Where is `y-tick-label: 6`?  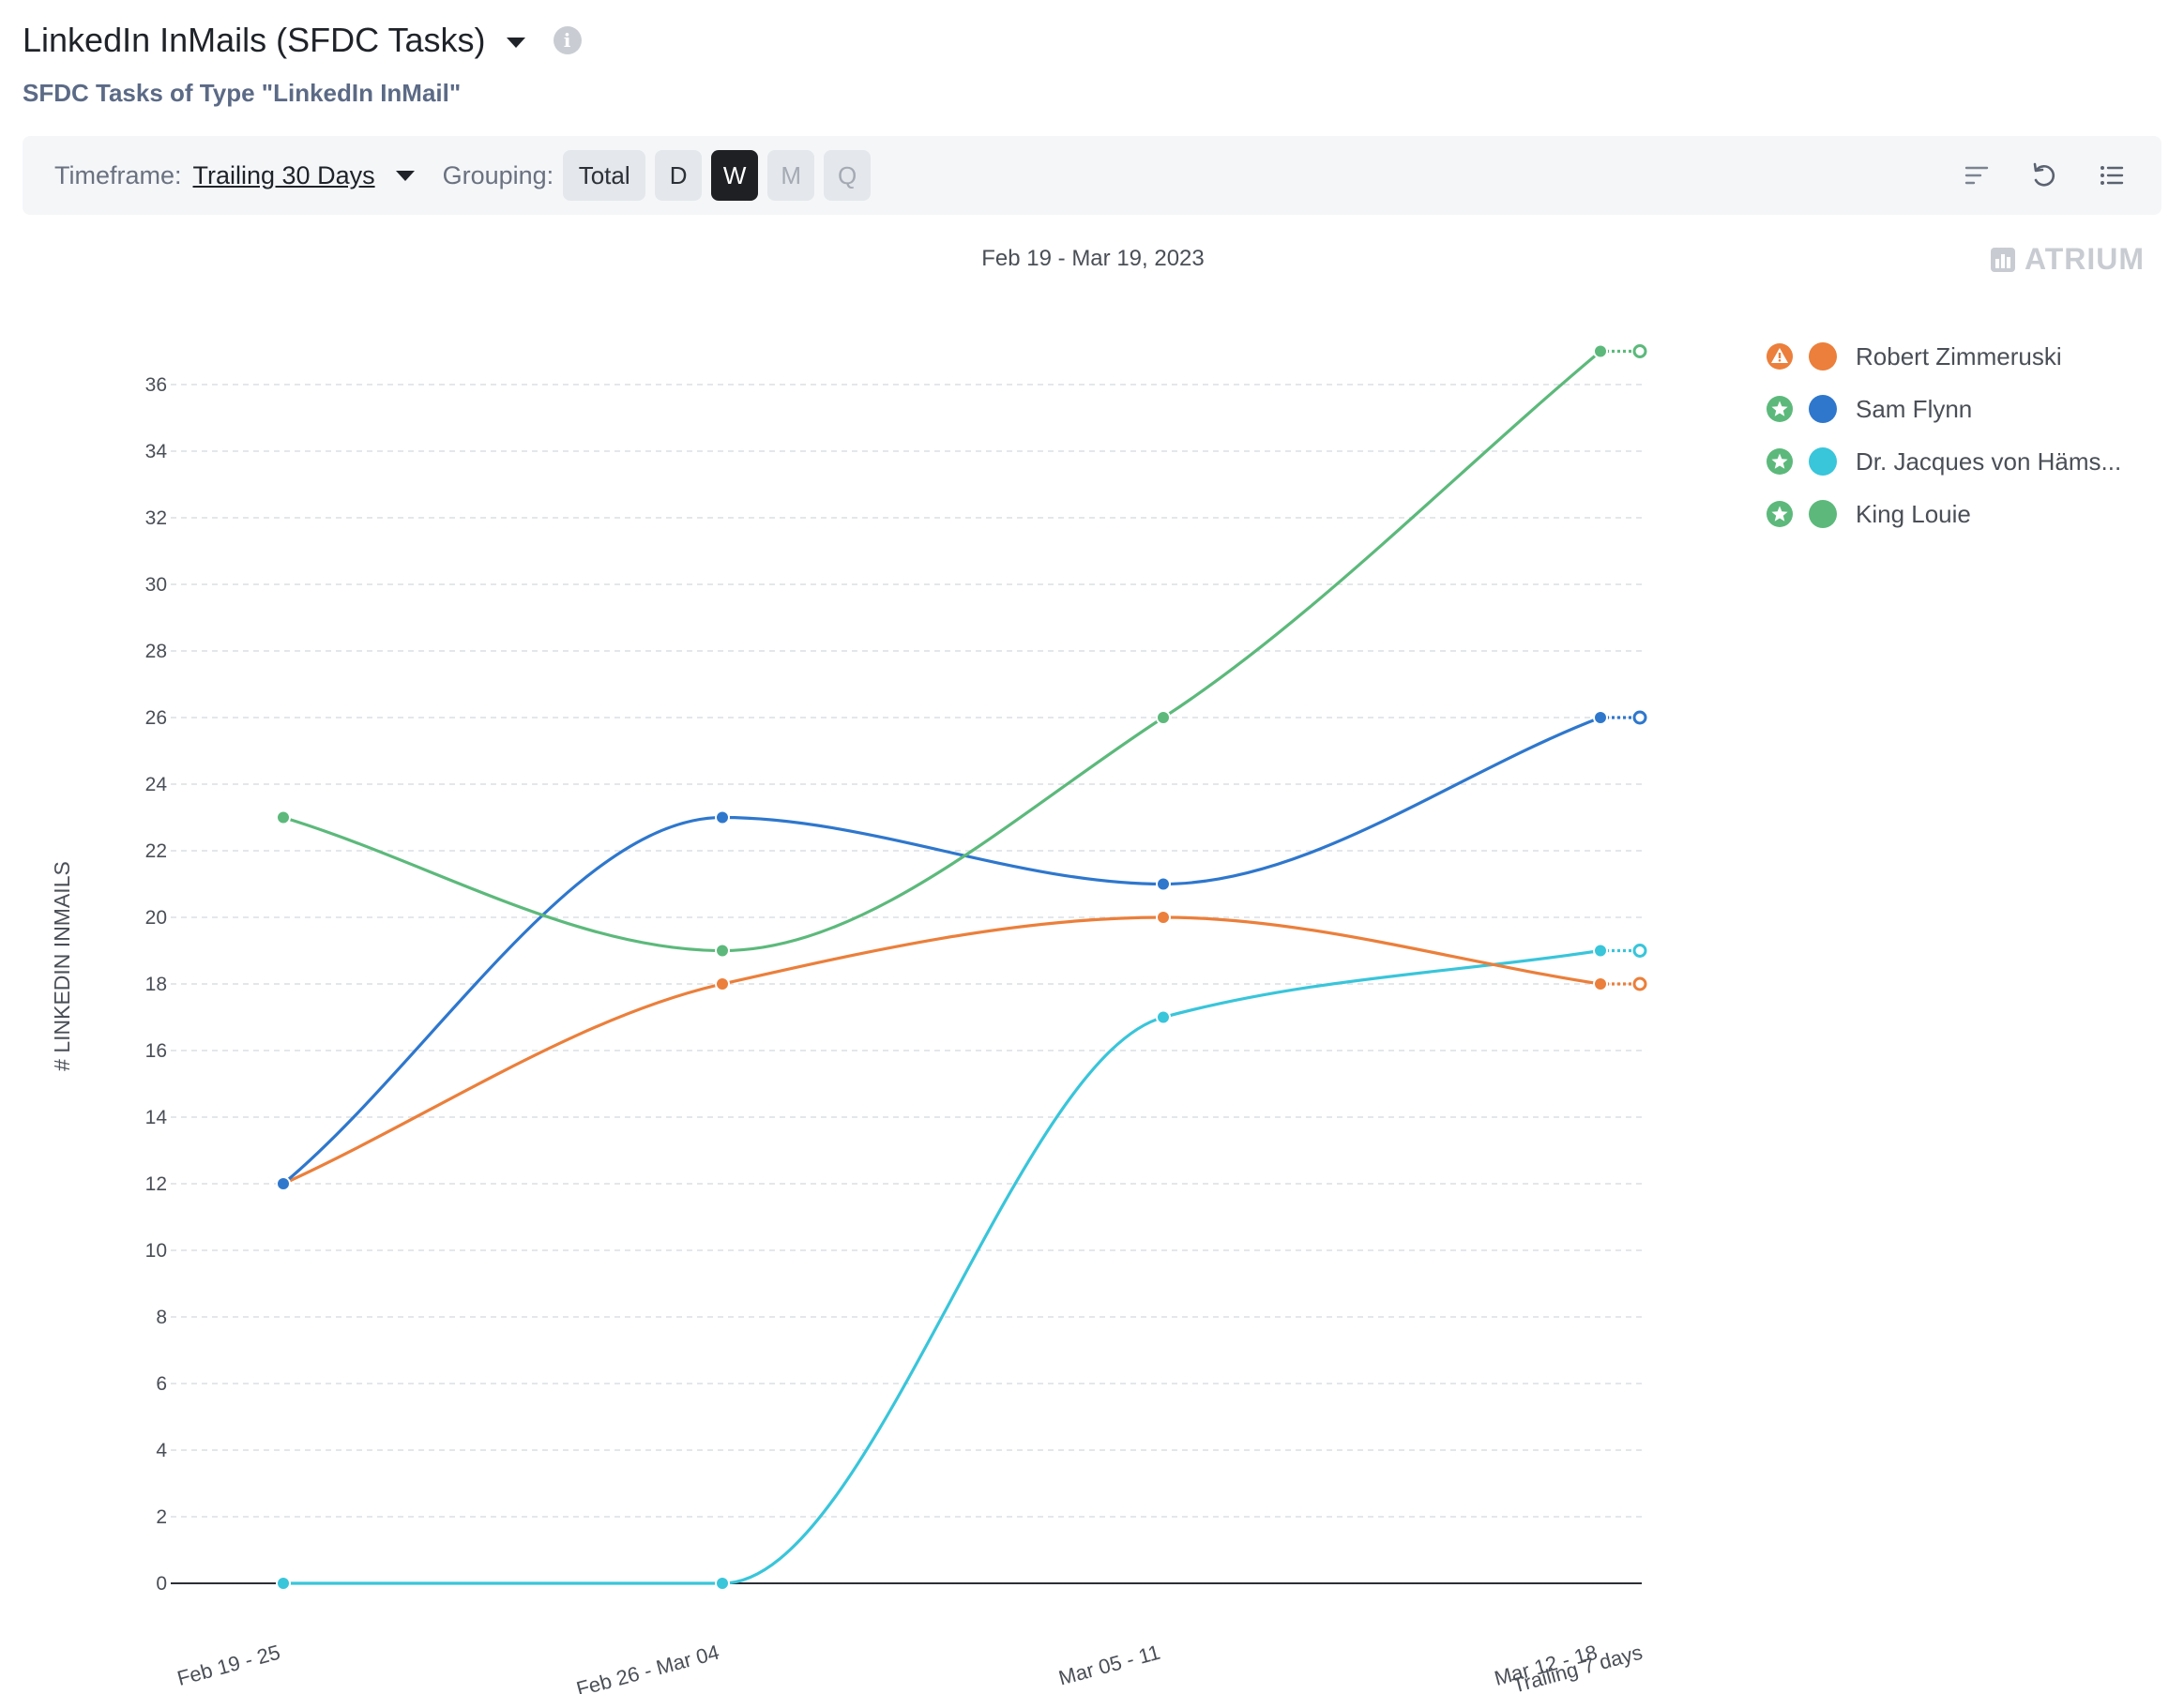 y-tick-label: 6 is located at coordinates (161, 1384).